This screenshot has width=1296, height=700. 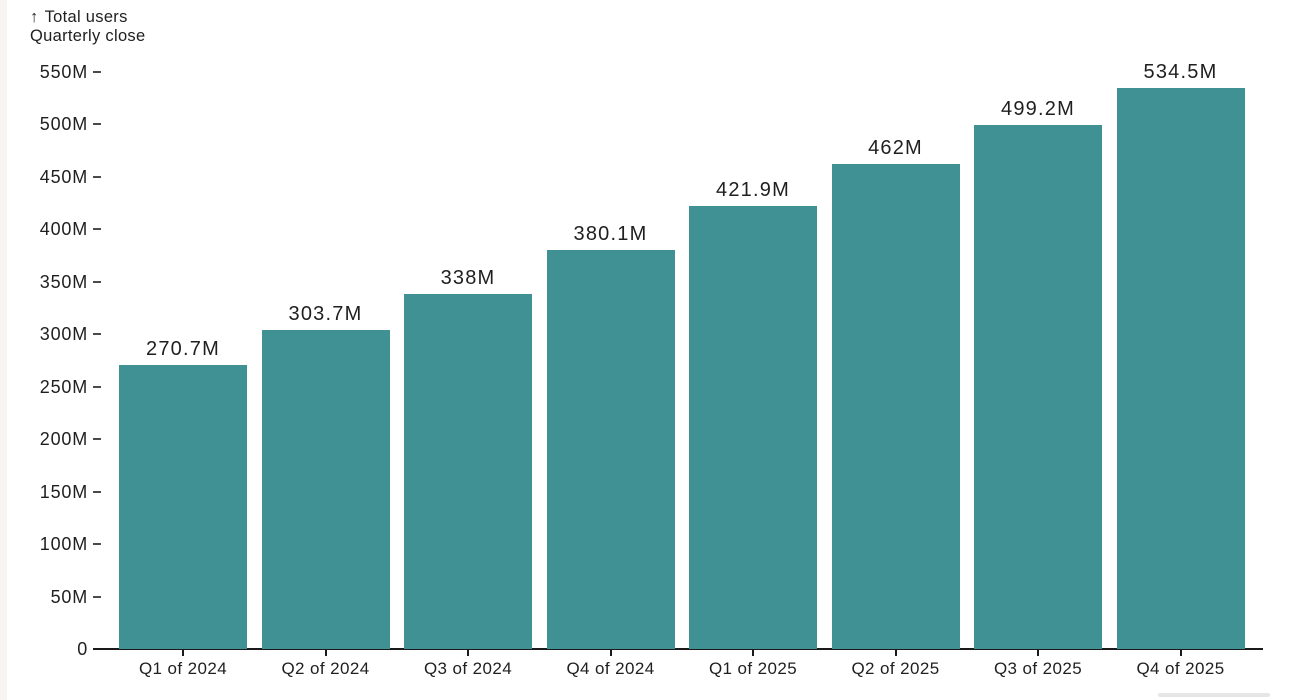 I want to click on x-axis-category-label: Q4 of 2025, so click(x=1180, y=668).